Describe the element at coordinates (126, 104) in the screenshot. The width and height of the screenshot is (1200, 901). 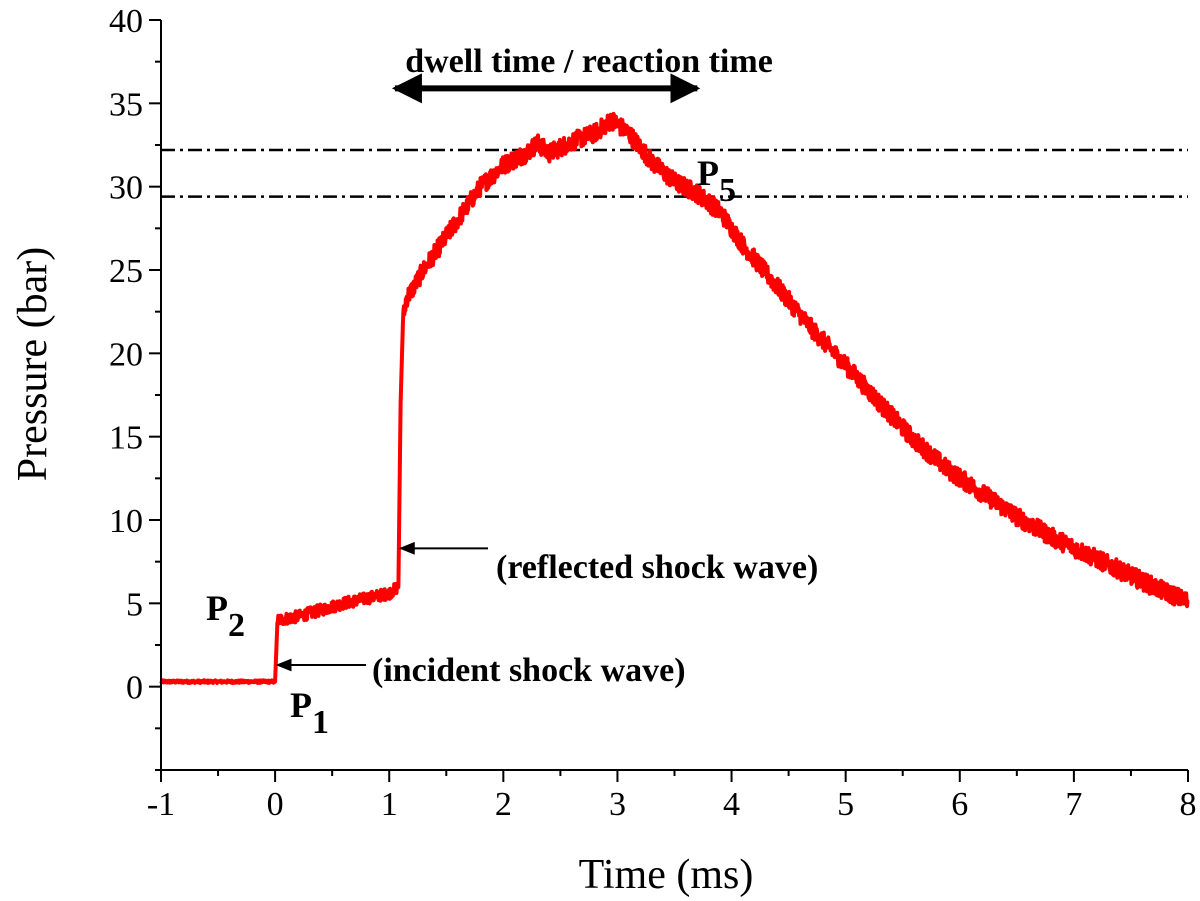
I see `y-tick-label: 35` at that location.